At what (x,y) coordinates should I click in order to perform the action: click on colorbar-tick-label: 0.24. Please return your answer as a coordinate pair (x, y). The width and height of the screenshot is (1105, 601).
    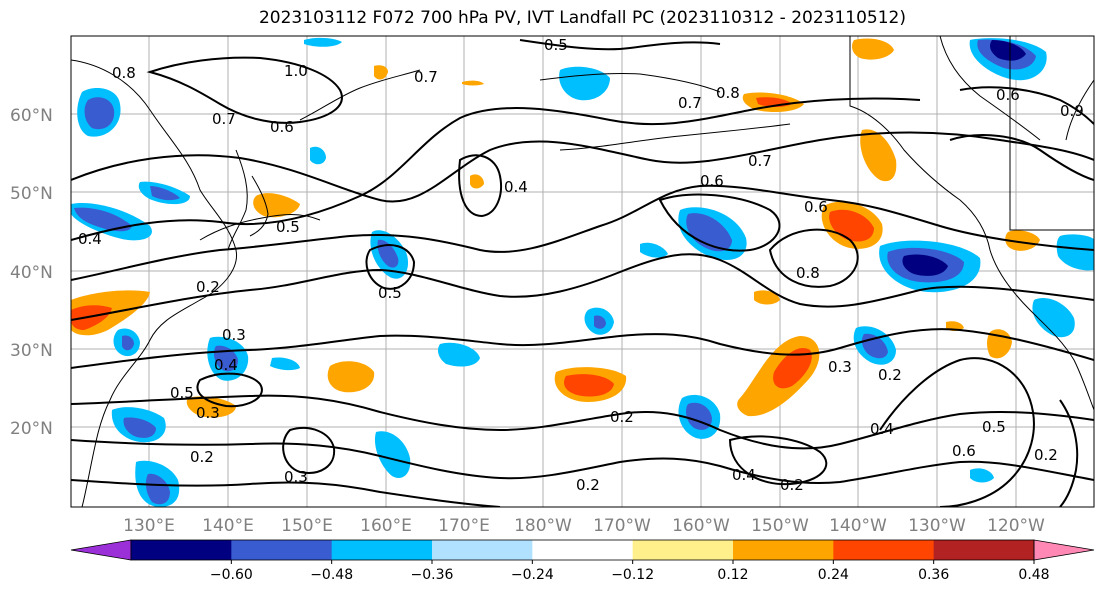
    Looking at the image, I should click on (833, 575).